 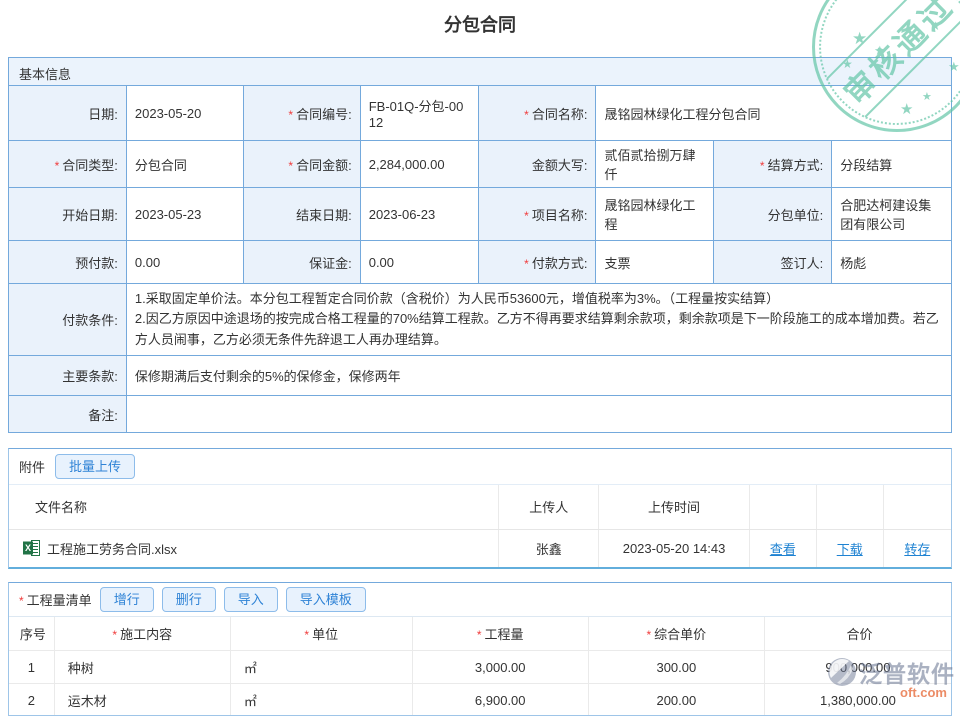 I want to click on attachments-table: 文件名称 上传人 上传时间, so click(x=480, y=526).